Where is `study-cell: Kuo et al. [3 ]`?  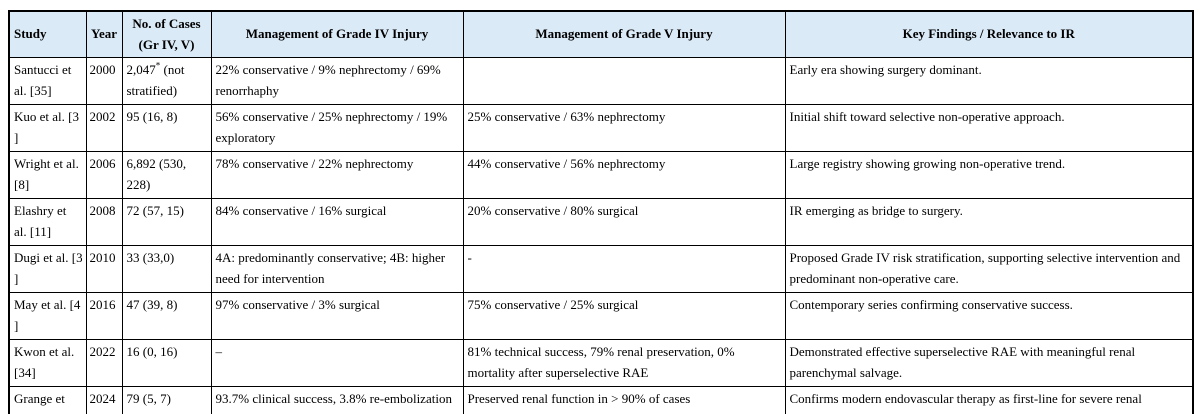
study-cell: Kuo et al. [3 ] is located at coordinates (47, 128).